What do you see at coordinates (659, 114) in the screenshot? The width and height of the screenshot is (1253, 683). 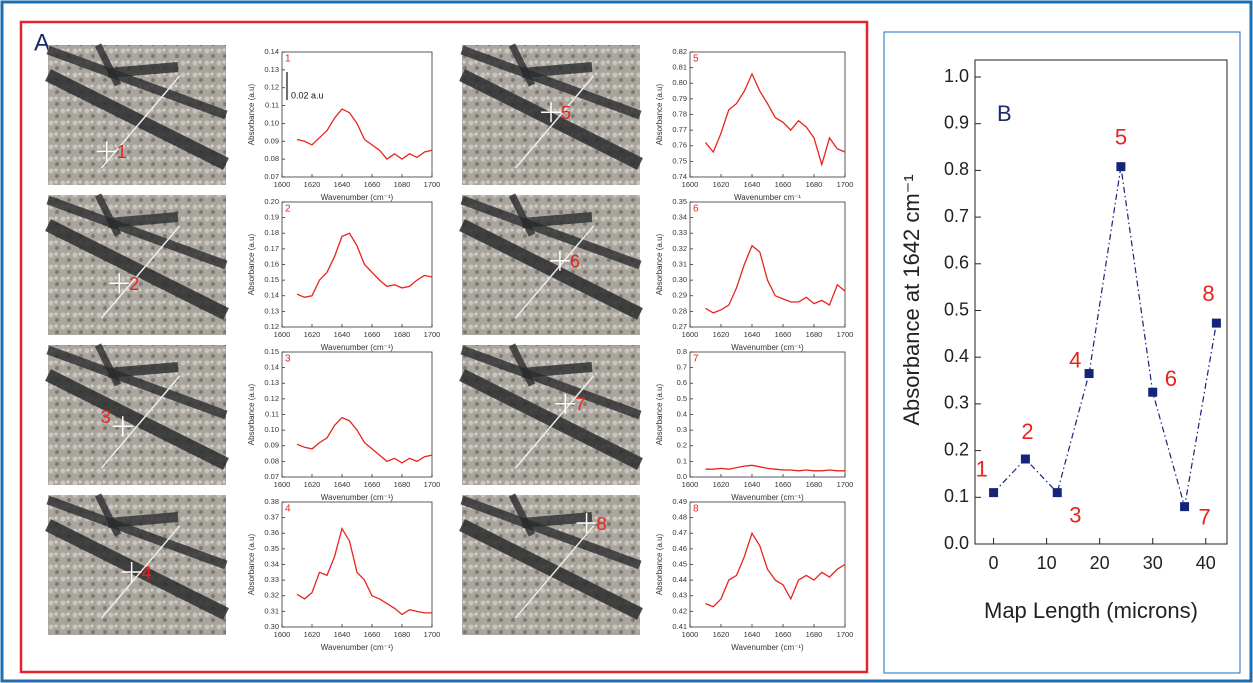 I see `y-axis-label: Absorbance (a.u)` at bounding box center [659, 114].